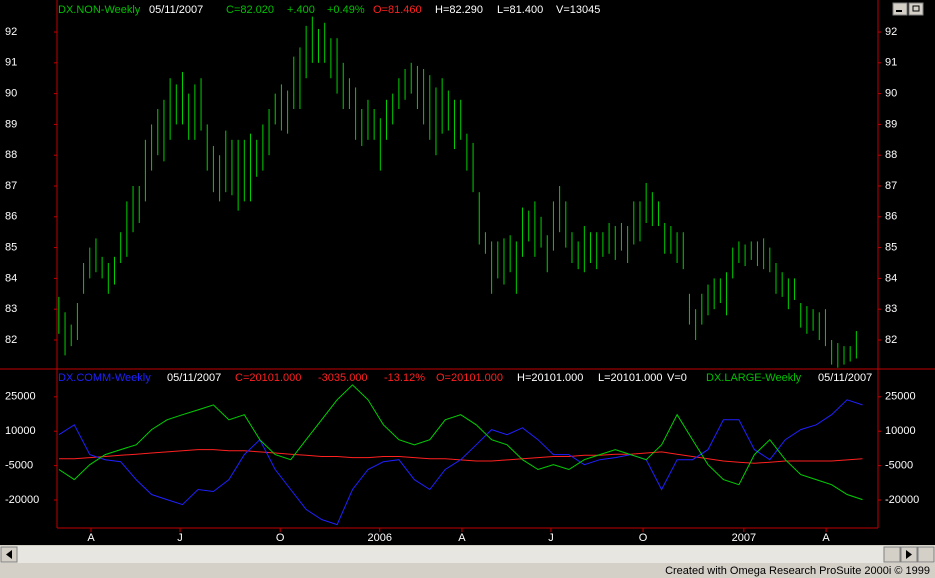  I want to click on info-text: DX.COMM-Weekly, so click(104, 378).